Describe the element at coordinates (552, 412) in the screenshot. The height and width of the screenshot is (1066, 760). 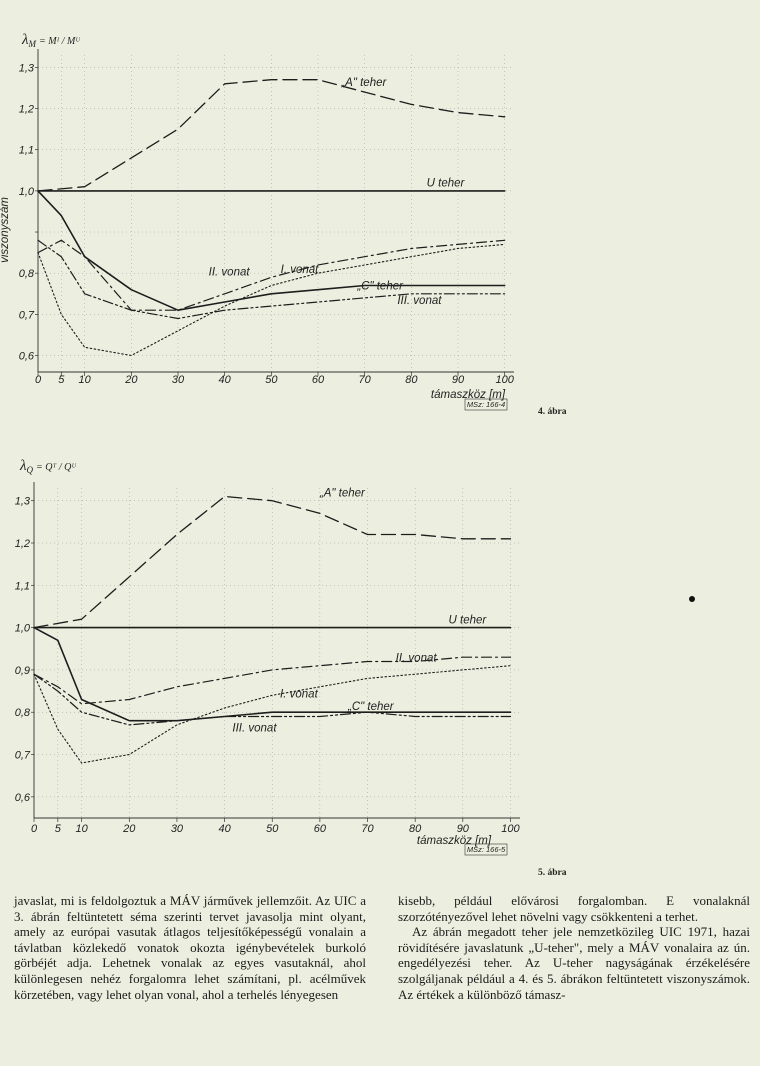
I see `figure-number: 4. ábra` at that location.